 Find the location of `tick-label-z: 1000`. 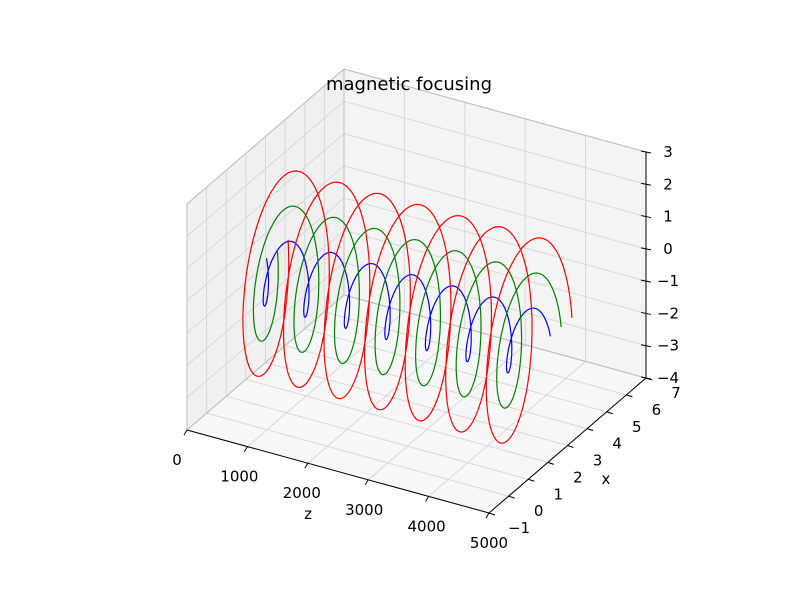

tick-label-z: 1000 is located at coordinates (239, 477).